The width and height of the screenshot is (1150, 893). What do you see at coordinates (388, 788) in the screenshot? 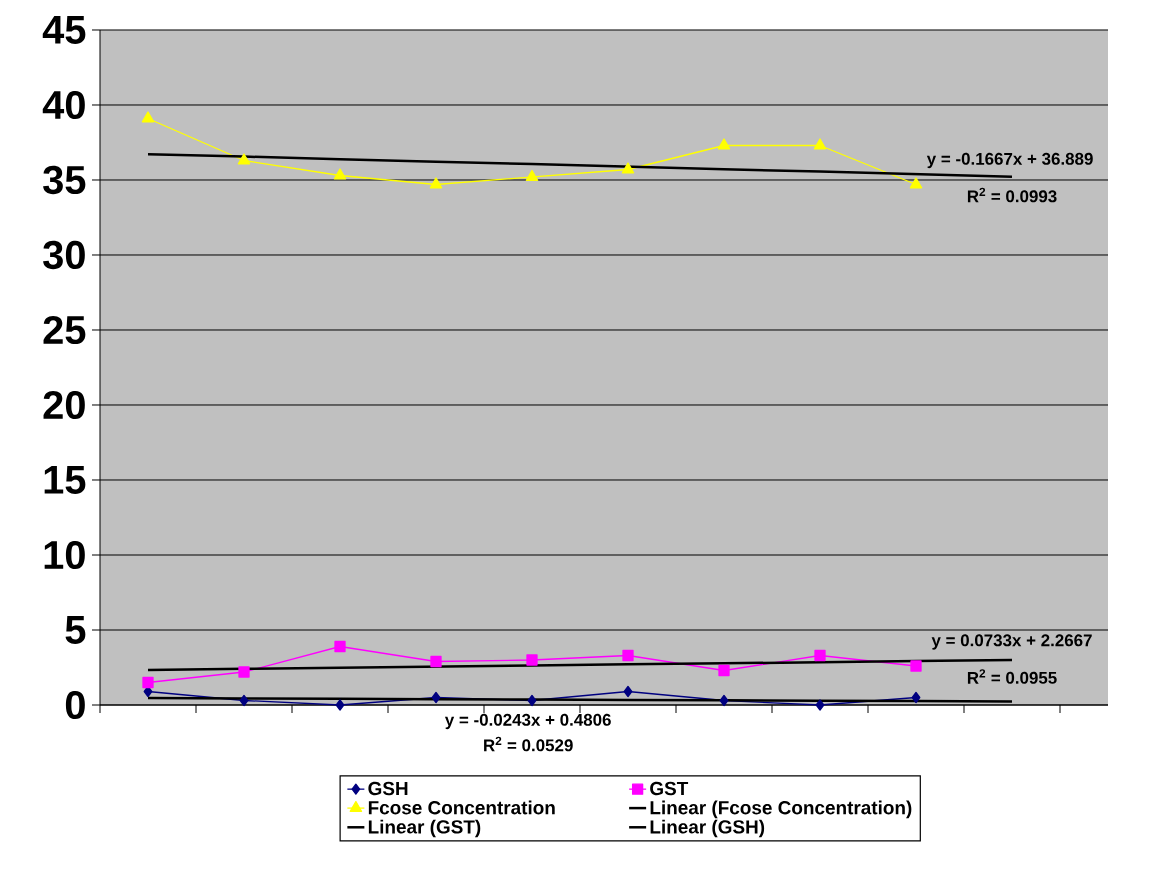
I see `legend-label: GSH` at bounding box center [388, 788].